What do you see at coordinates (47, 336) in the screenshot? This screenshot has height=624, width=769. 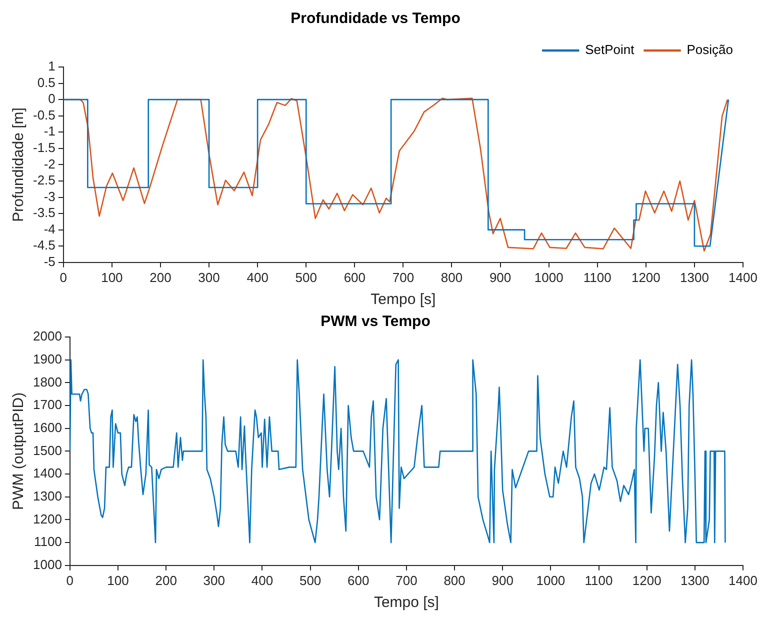 I see `y-tick-label: 2000` at bounding box center [47, 336].